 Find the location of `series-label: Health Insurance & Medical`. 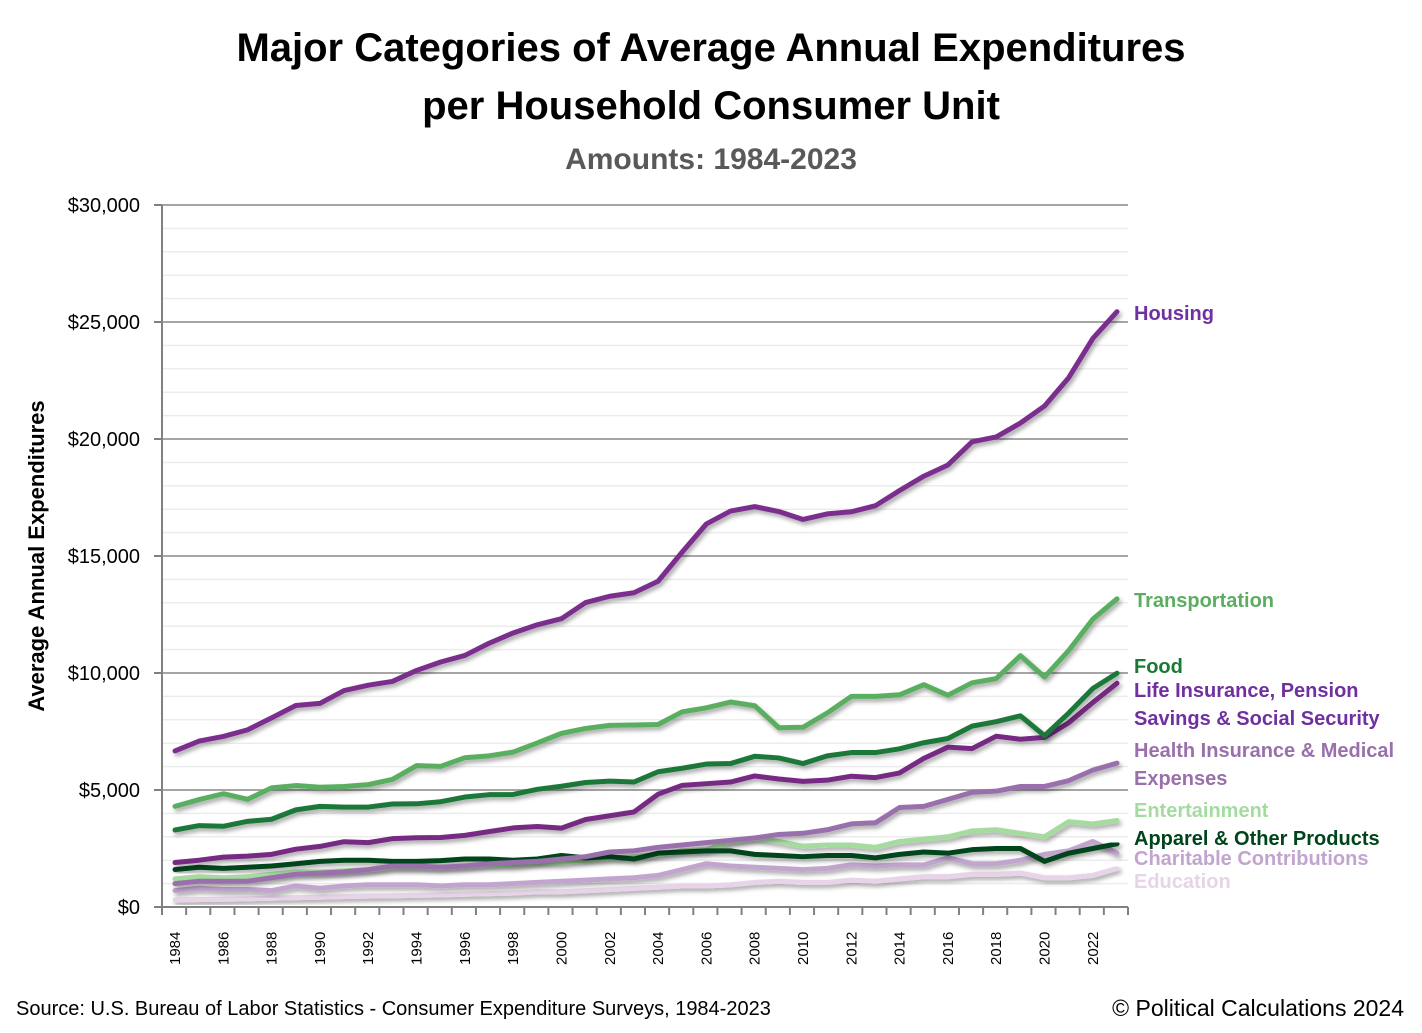

series-label: Health Insurance & Medical is located at coordinates (1264, 751).